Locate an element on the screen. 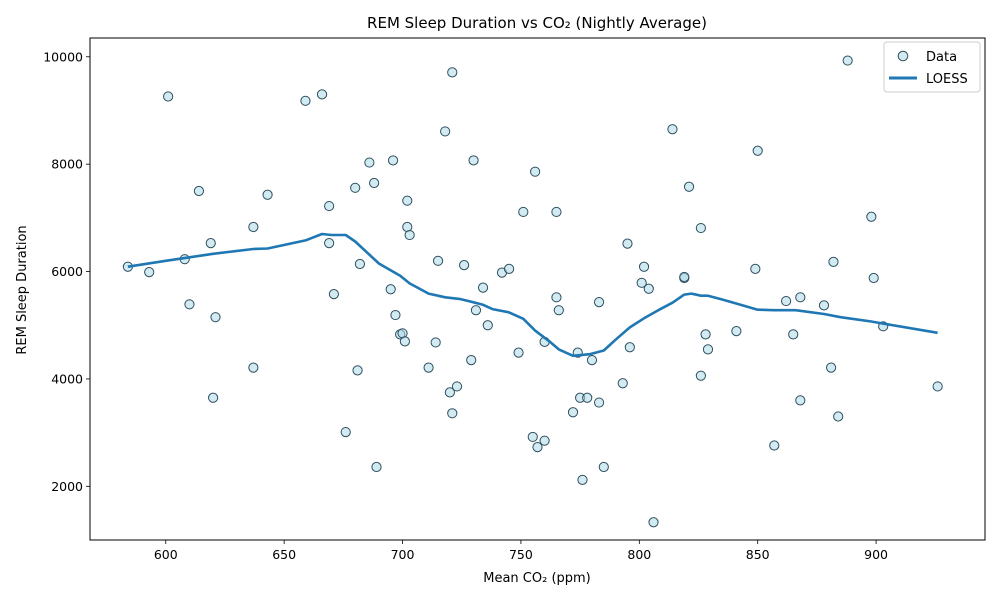 The image size is (1000, 600). x-tick-label: 650 is located at coordinates (284, 554).